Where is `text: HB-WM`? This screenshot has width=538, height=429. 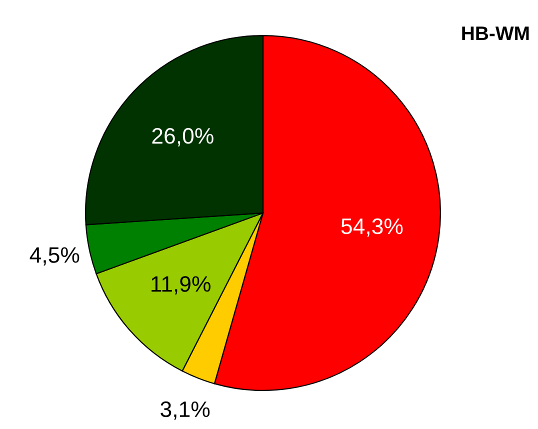
text: HB-WM is located at coordinates (495, 33).